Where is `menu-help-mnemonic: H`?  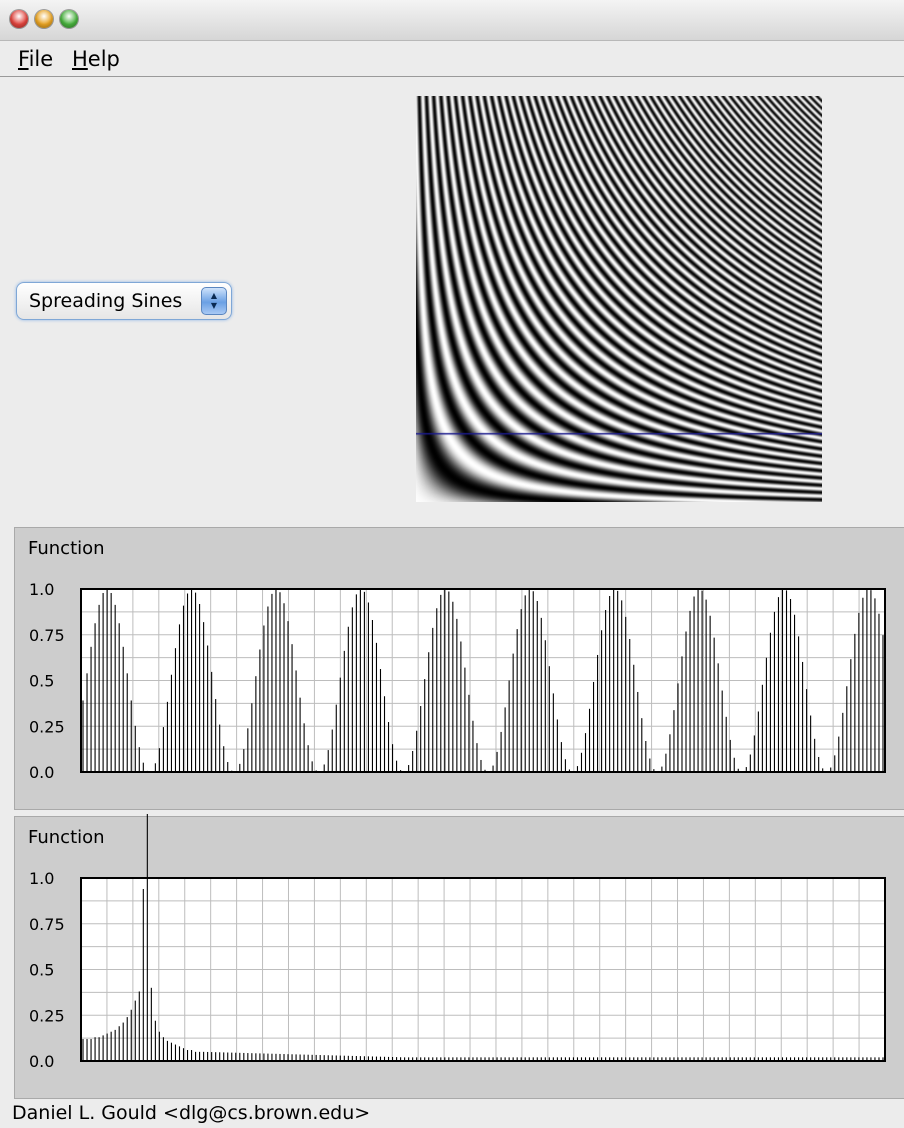
menu-help-mnemonic: H is located at coordinates (80, 59).